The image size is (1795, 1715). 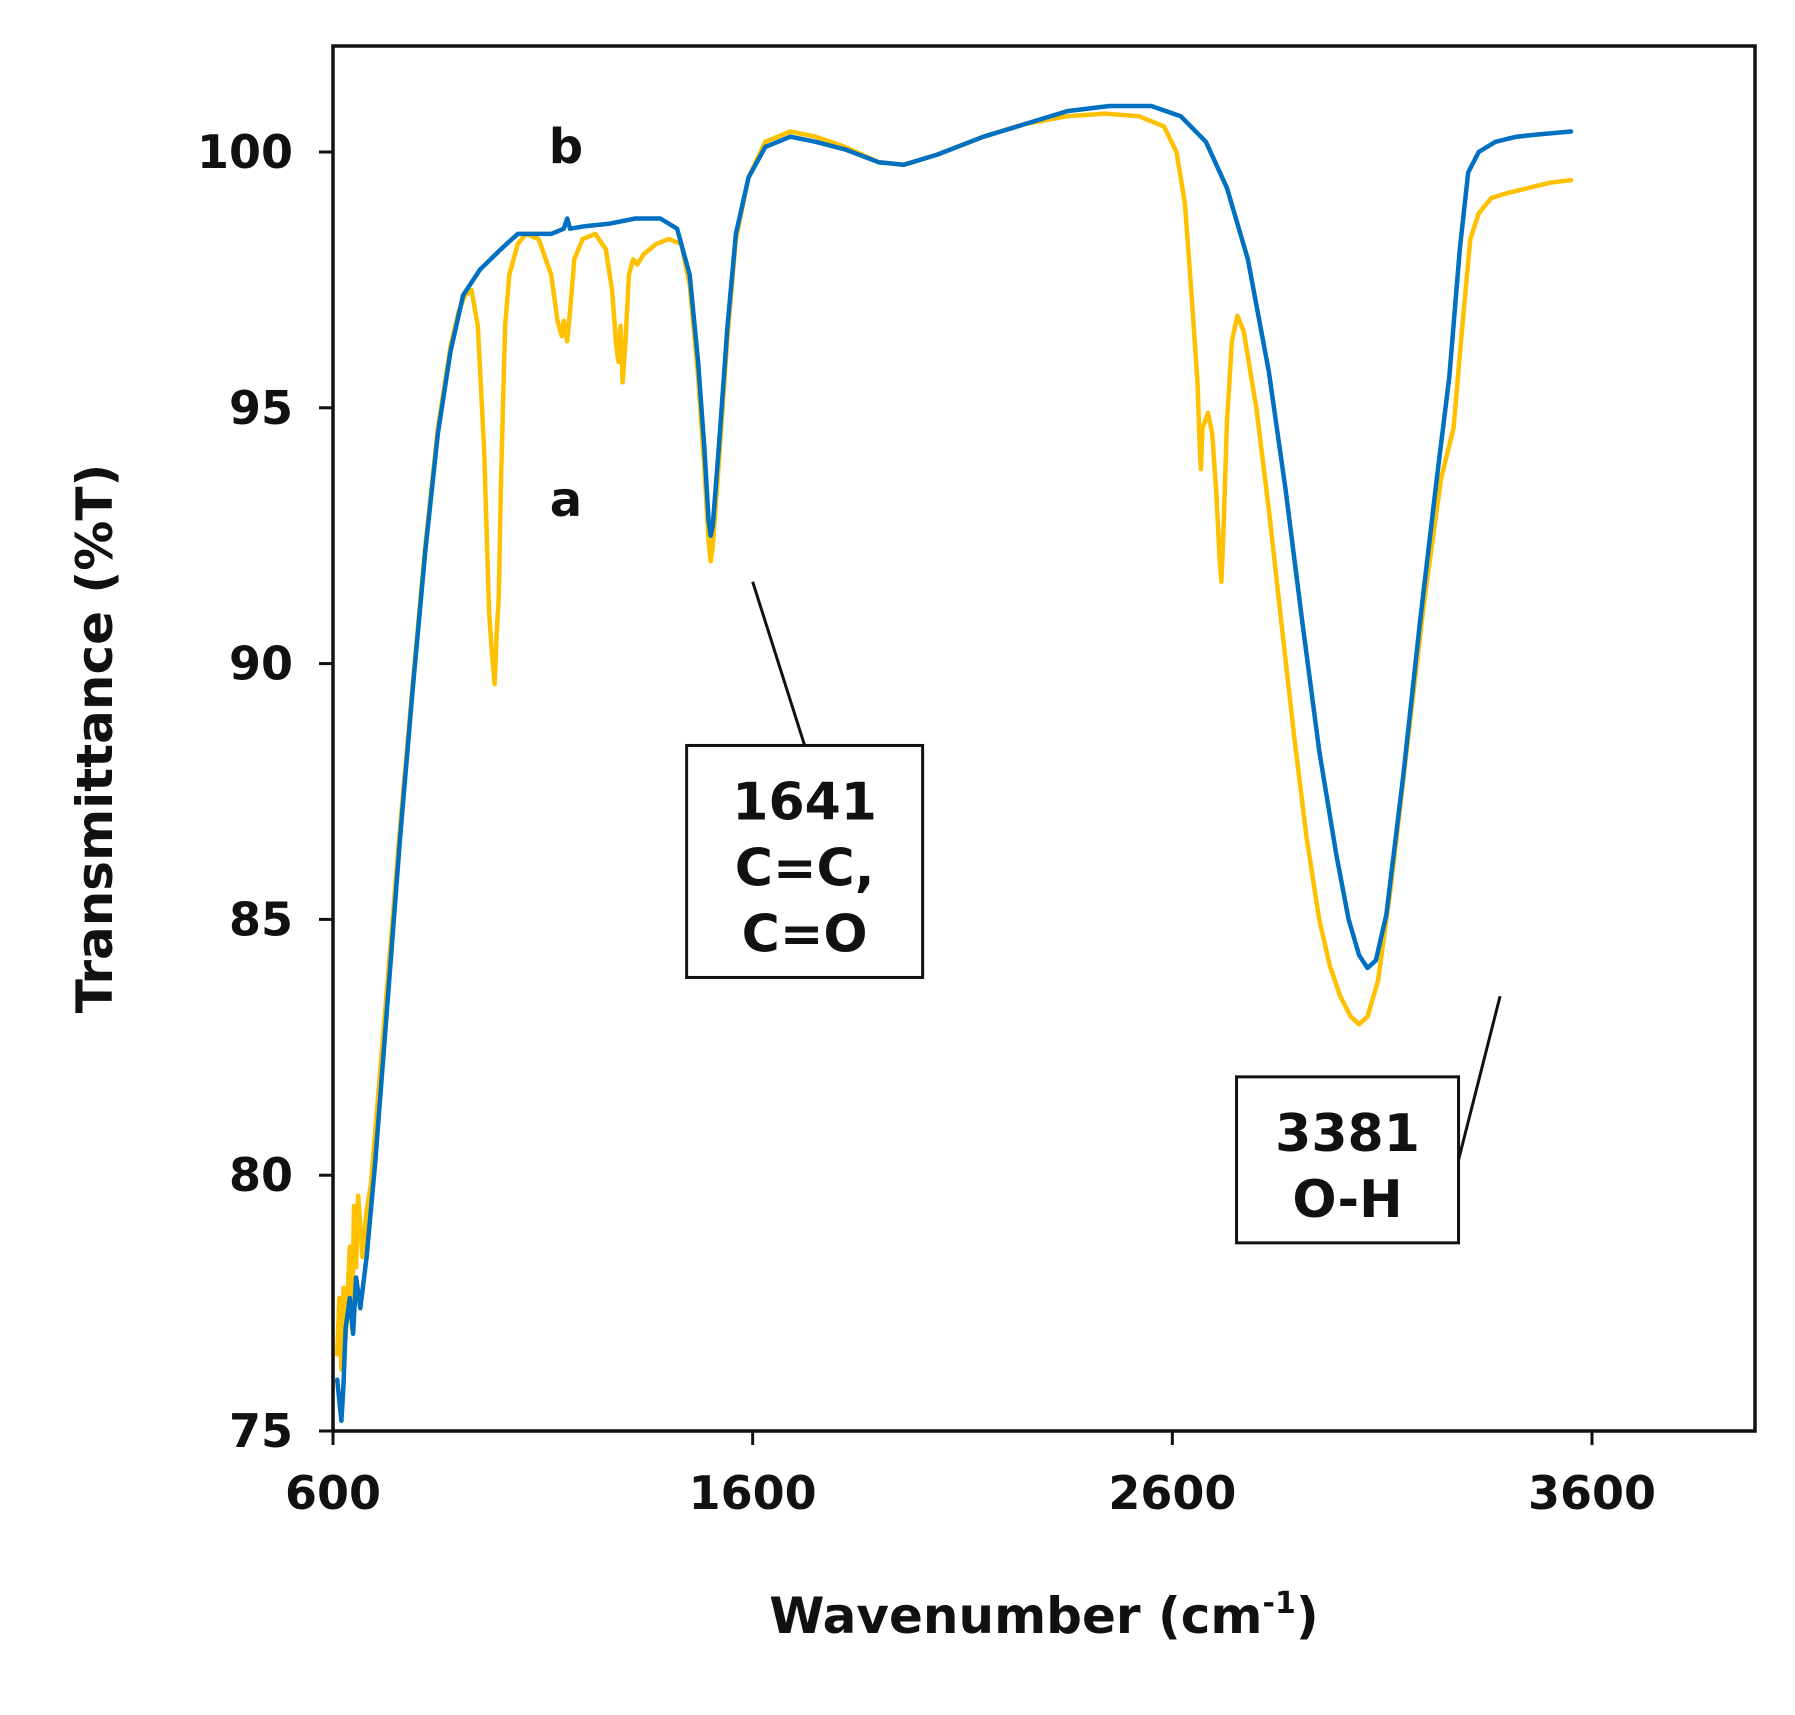 What do you see at coordinates (805, 934) in the screenshot?
I see `annotation-text-line: C=O` at bounding box center [805, 934].